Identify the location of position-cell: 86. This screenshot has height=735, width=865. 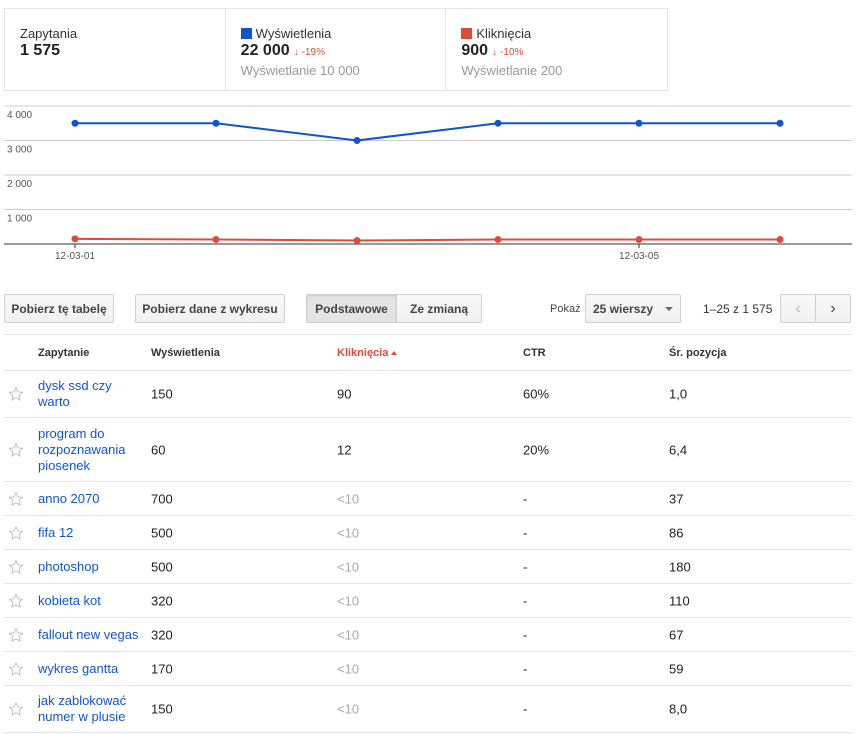
(676, 532).